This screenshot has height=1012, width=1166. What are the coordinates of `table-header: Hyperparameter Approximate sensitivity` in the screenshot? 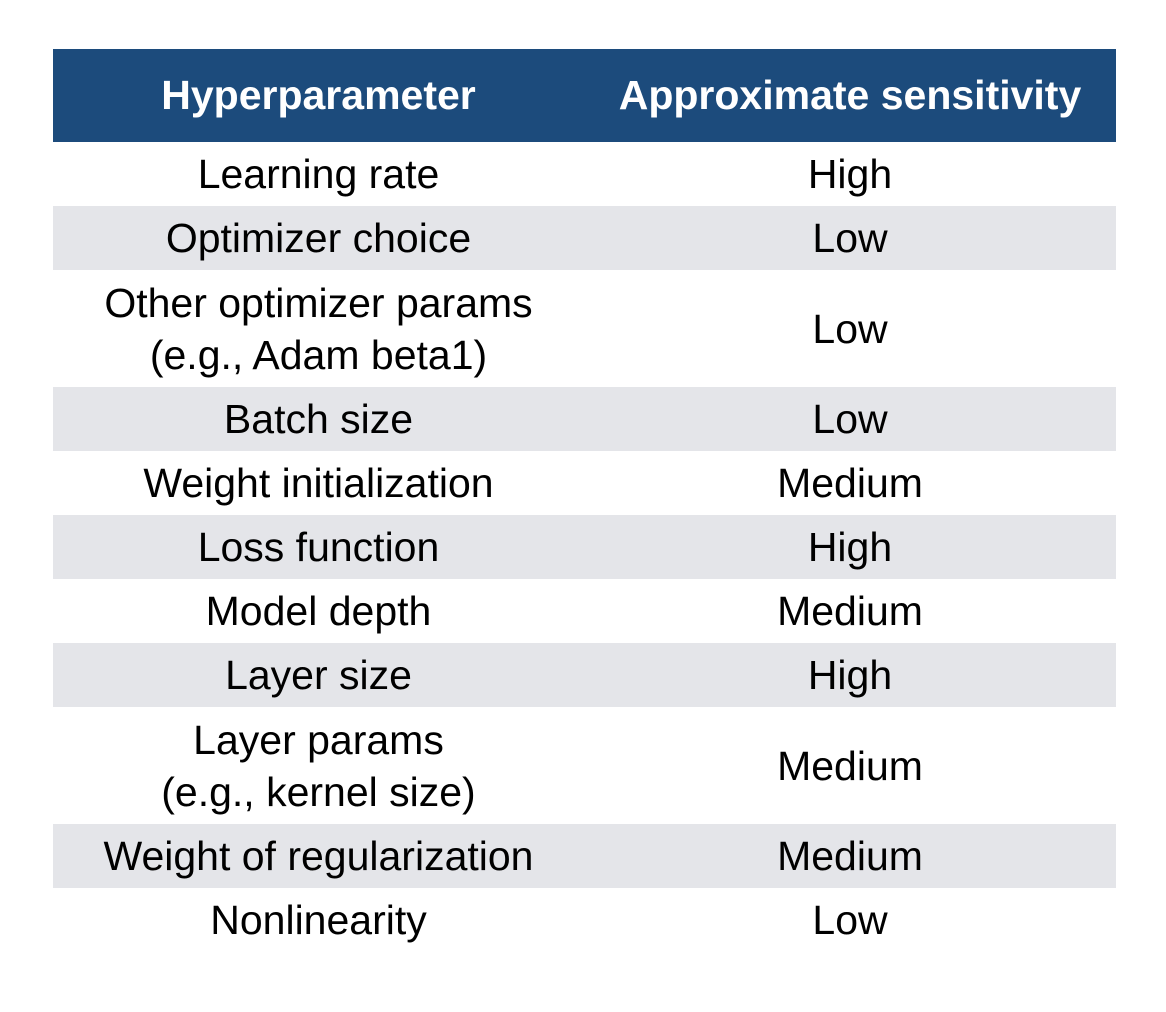 It's located at (584, 95).